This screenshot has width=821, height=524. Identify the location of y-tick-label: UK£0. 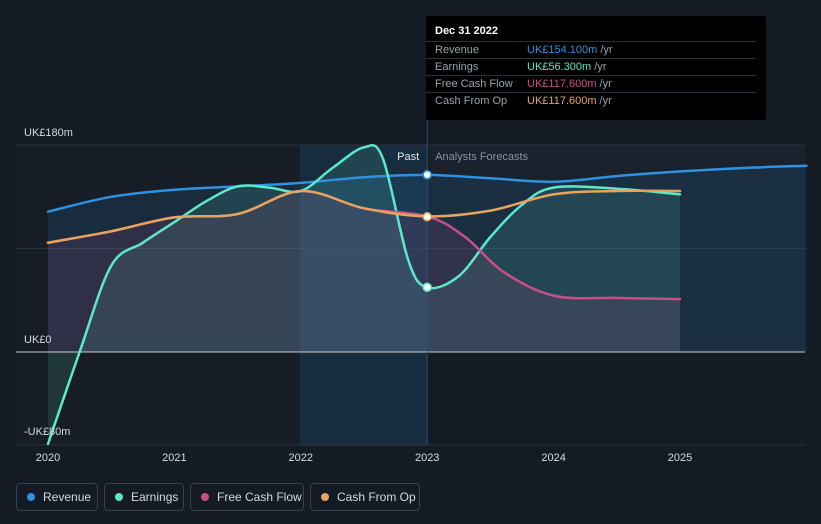
(38, 340).